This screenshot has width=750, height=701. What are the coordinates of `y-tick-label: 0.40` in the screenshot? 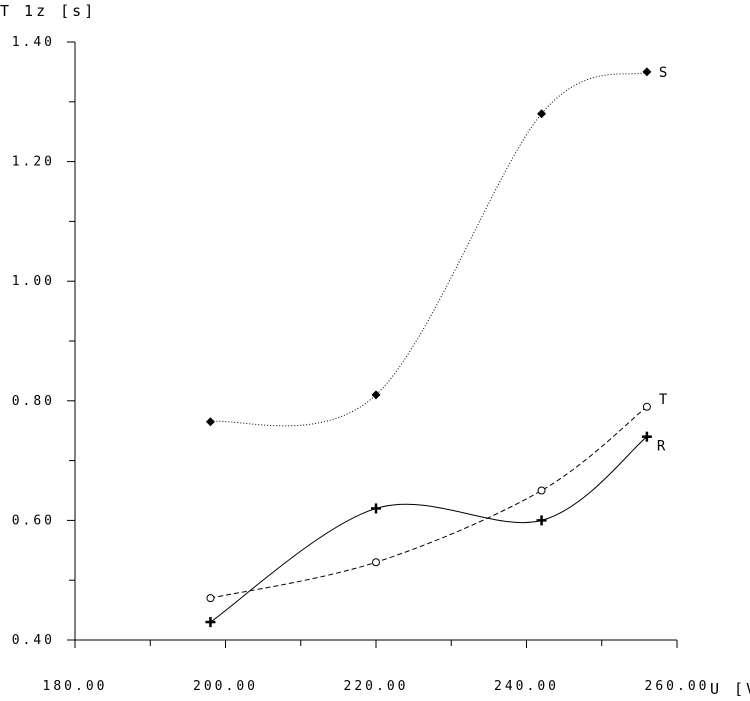 It's located at (33, 640).